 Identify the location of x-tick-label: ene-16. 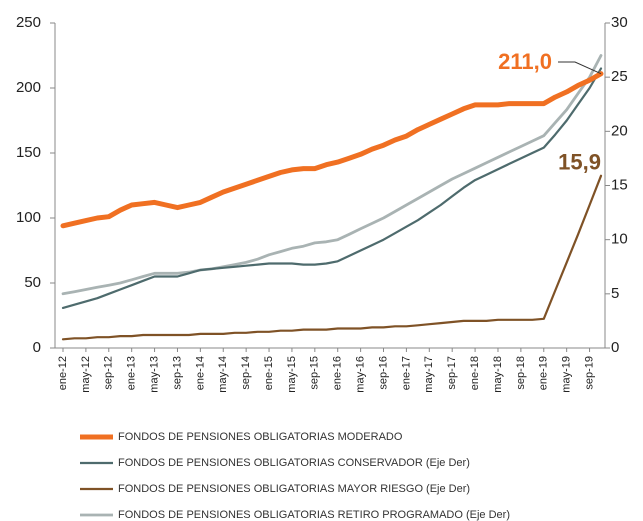
(338, 373).